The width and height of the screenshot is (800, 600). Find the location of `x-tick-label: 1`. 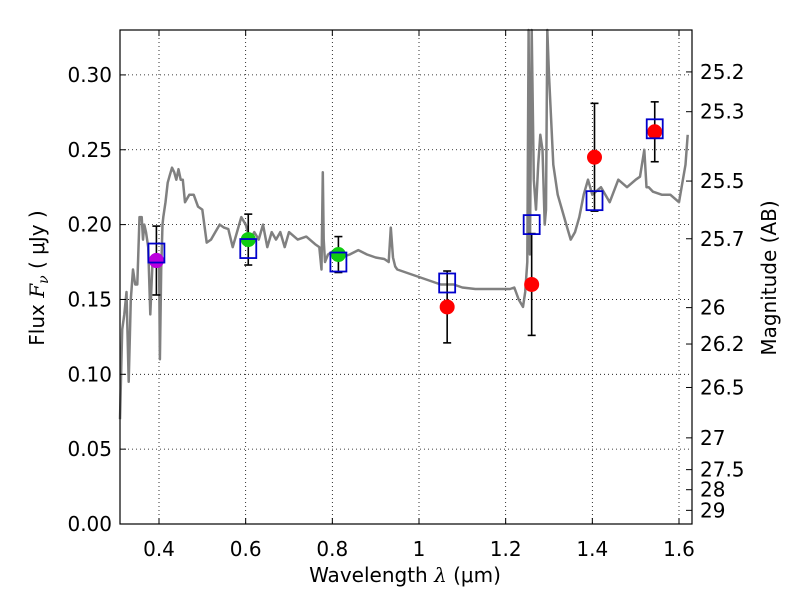

x-tick-label: 1 is located at coordinates (419, 549).